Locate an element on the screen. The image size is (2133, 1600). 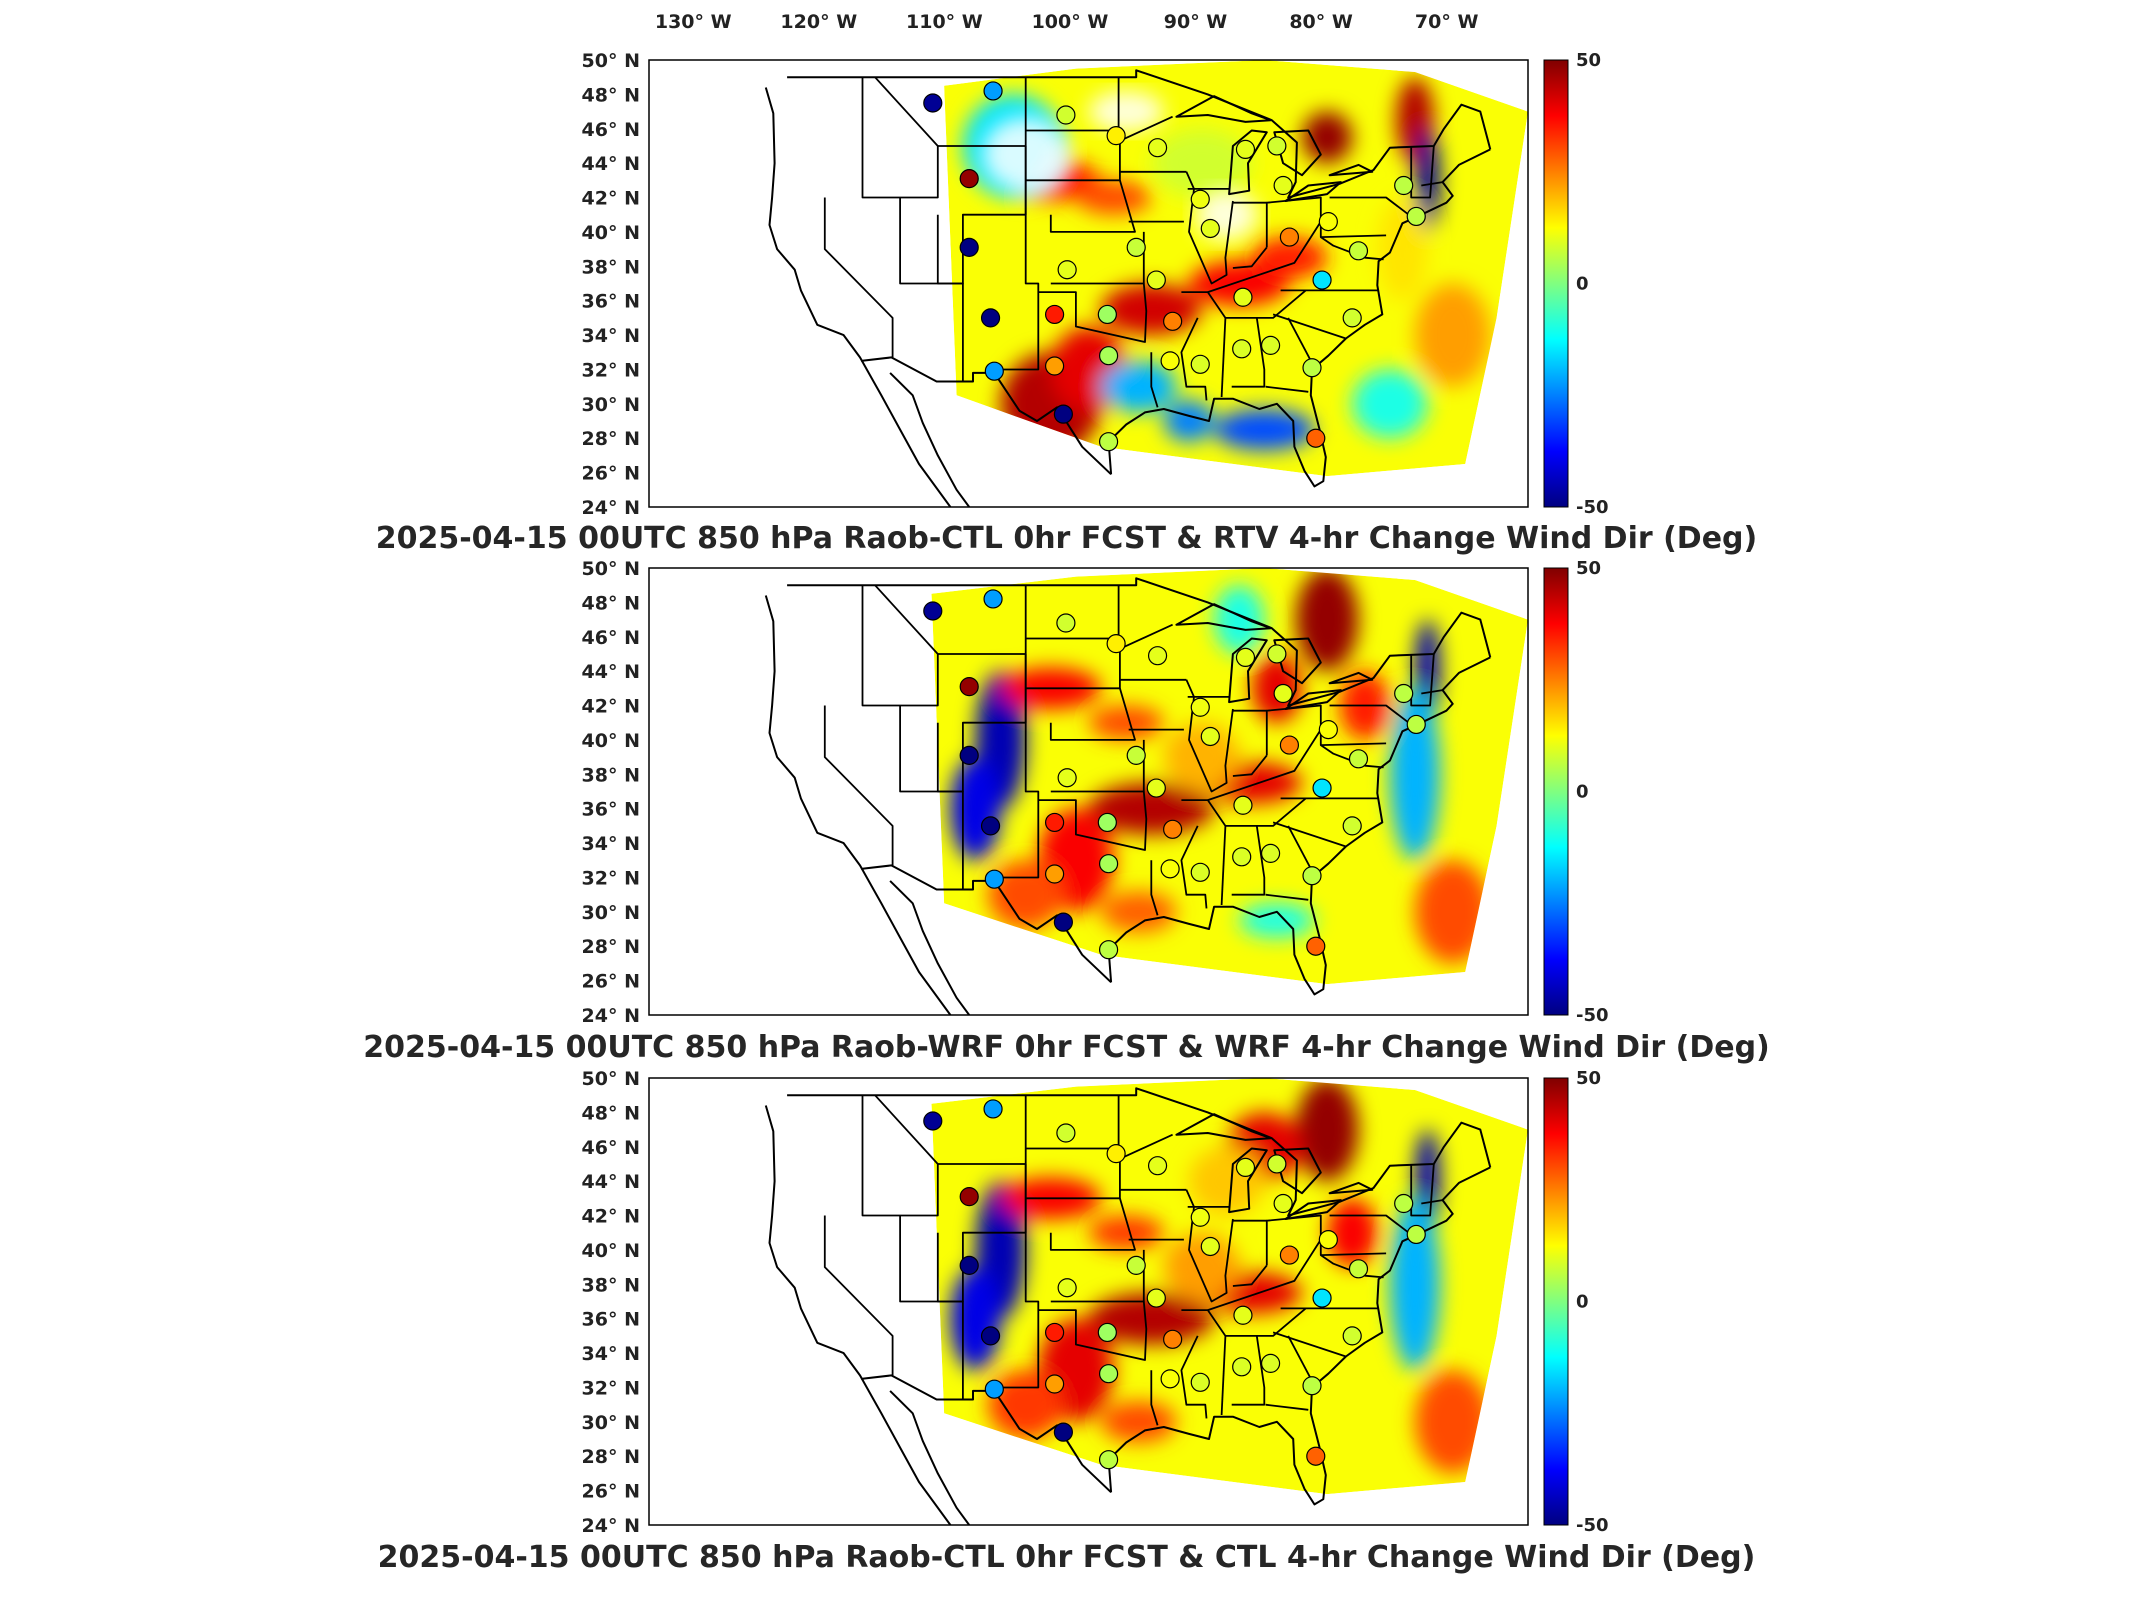
lat-label: 24° N is located at coordinates (611, 1526).